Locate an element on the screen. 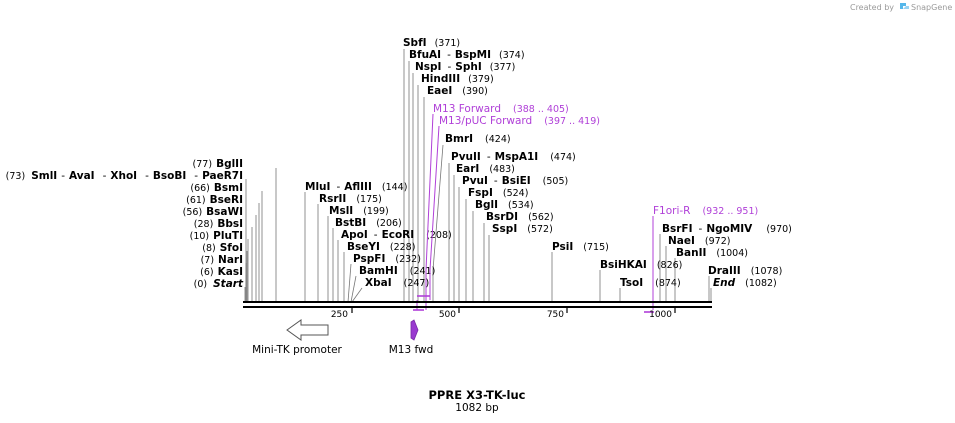 This screenshot has width=955, height=423. site-label-start: (0) Start is located at coordinates (219, 284).